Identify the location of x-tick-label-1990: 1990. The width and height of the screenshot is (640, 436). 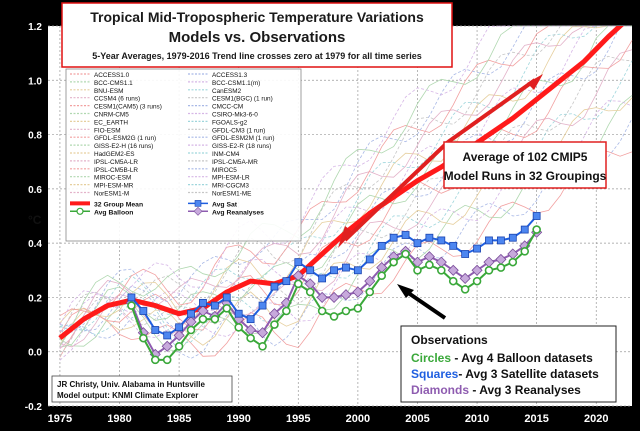
(238, 419).